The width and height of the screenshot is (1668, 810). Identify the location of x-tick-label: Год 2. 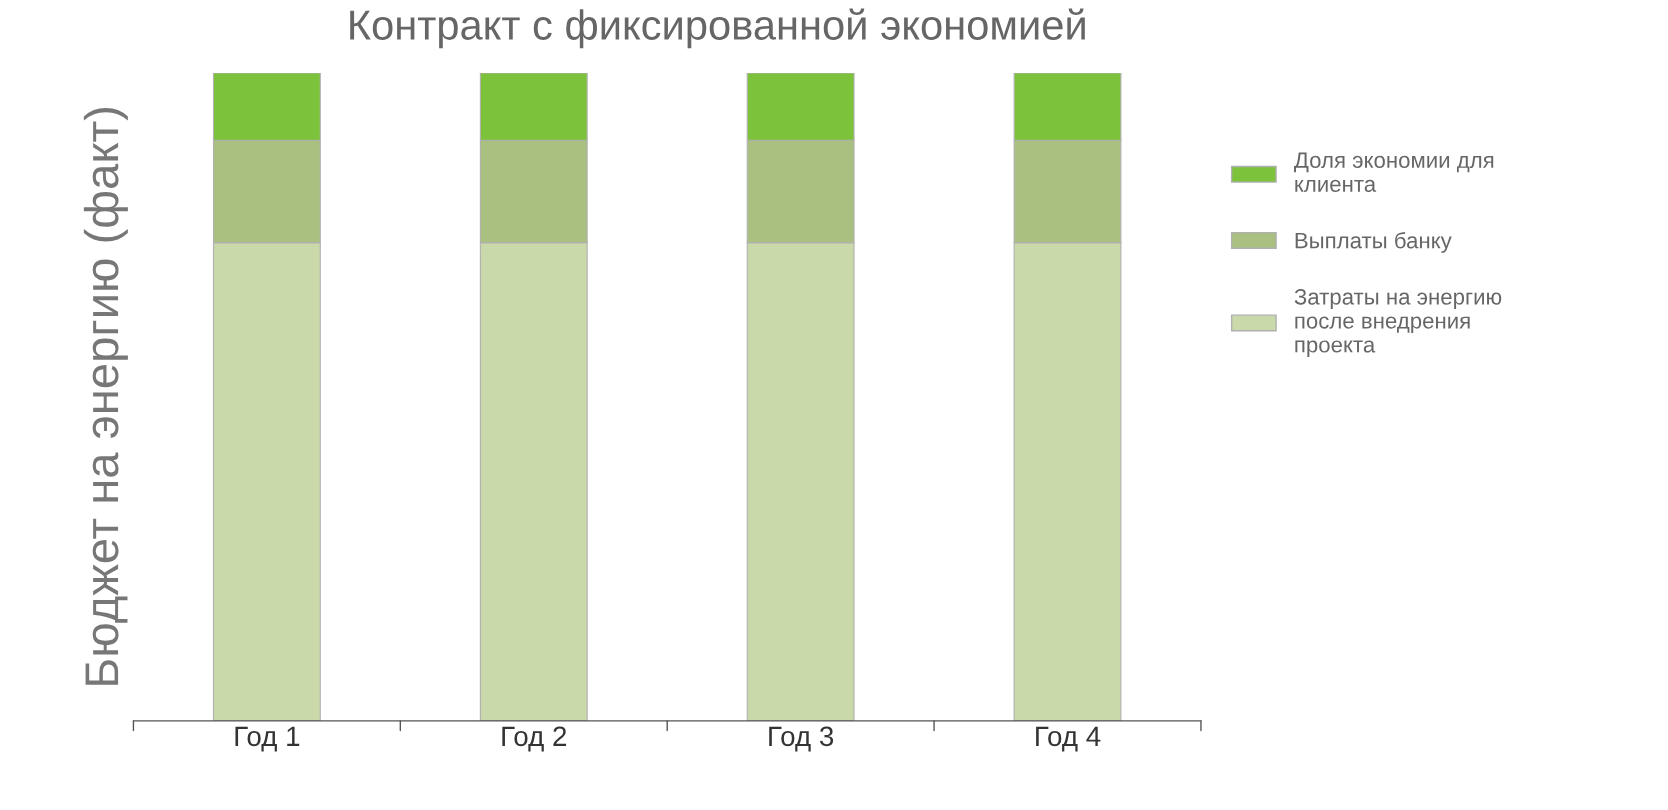
(534, 739).